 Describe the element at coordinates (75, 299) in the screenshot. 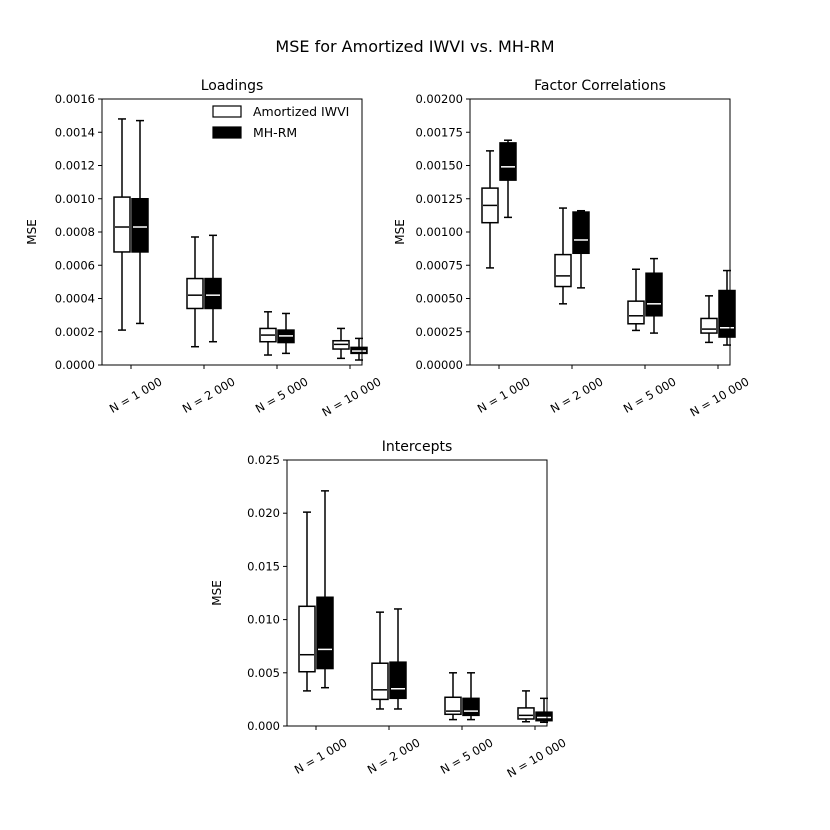

I see `y-tick-label: 0.0004` at that location.